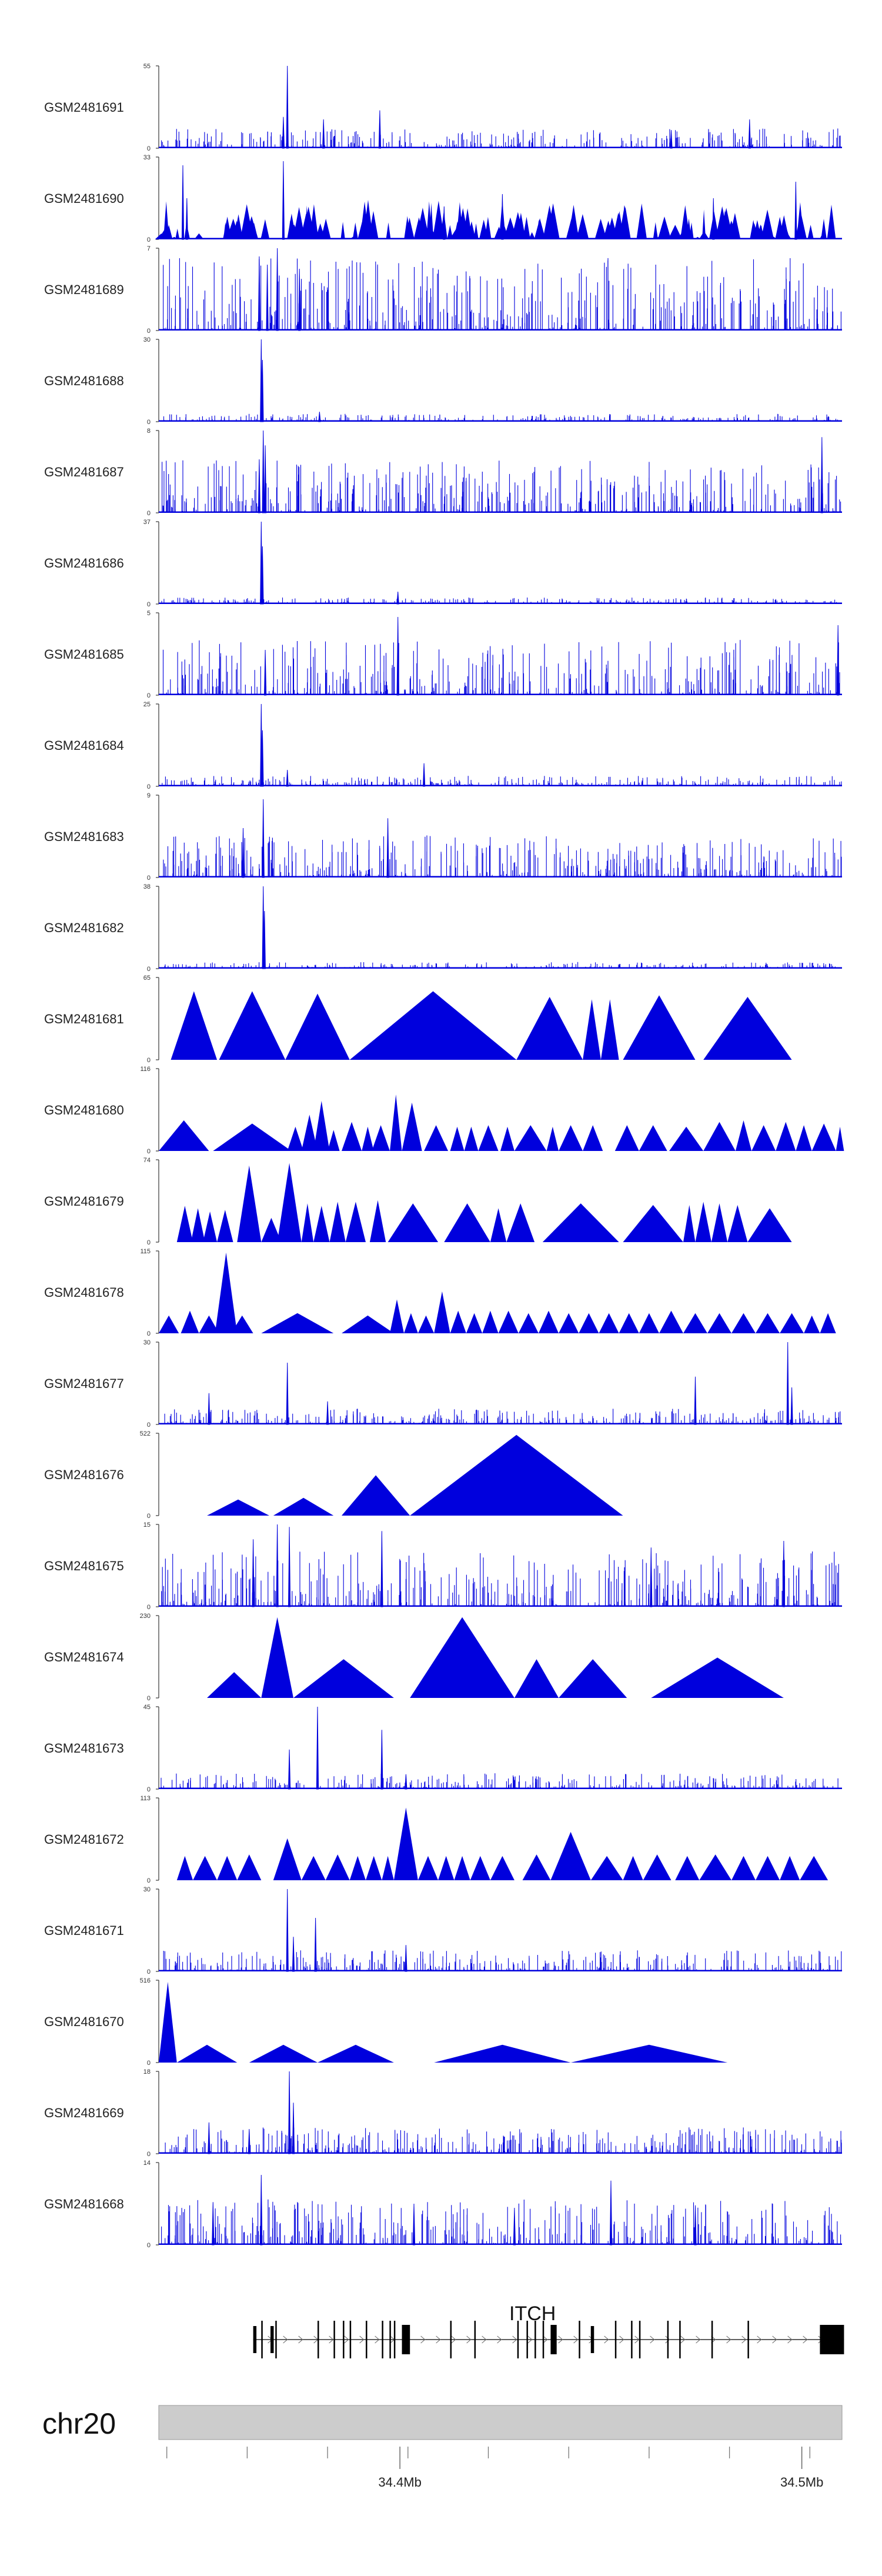 This screenshot has width=882, height=2576. Describe the element at coordinates (443, 1566) in the screenshot. I see `track-GSM2481675: GSM2481675 15 0` at that location.